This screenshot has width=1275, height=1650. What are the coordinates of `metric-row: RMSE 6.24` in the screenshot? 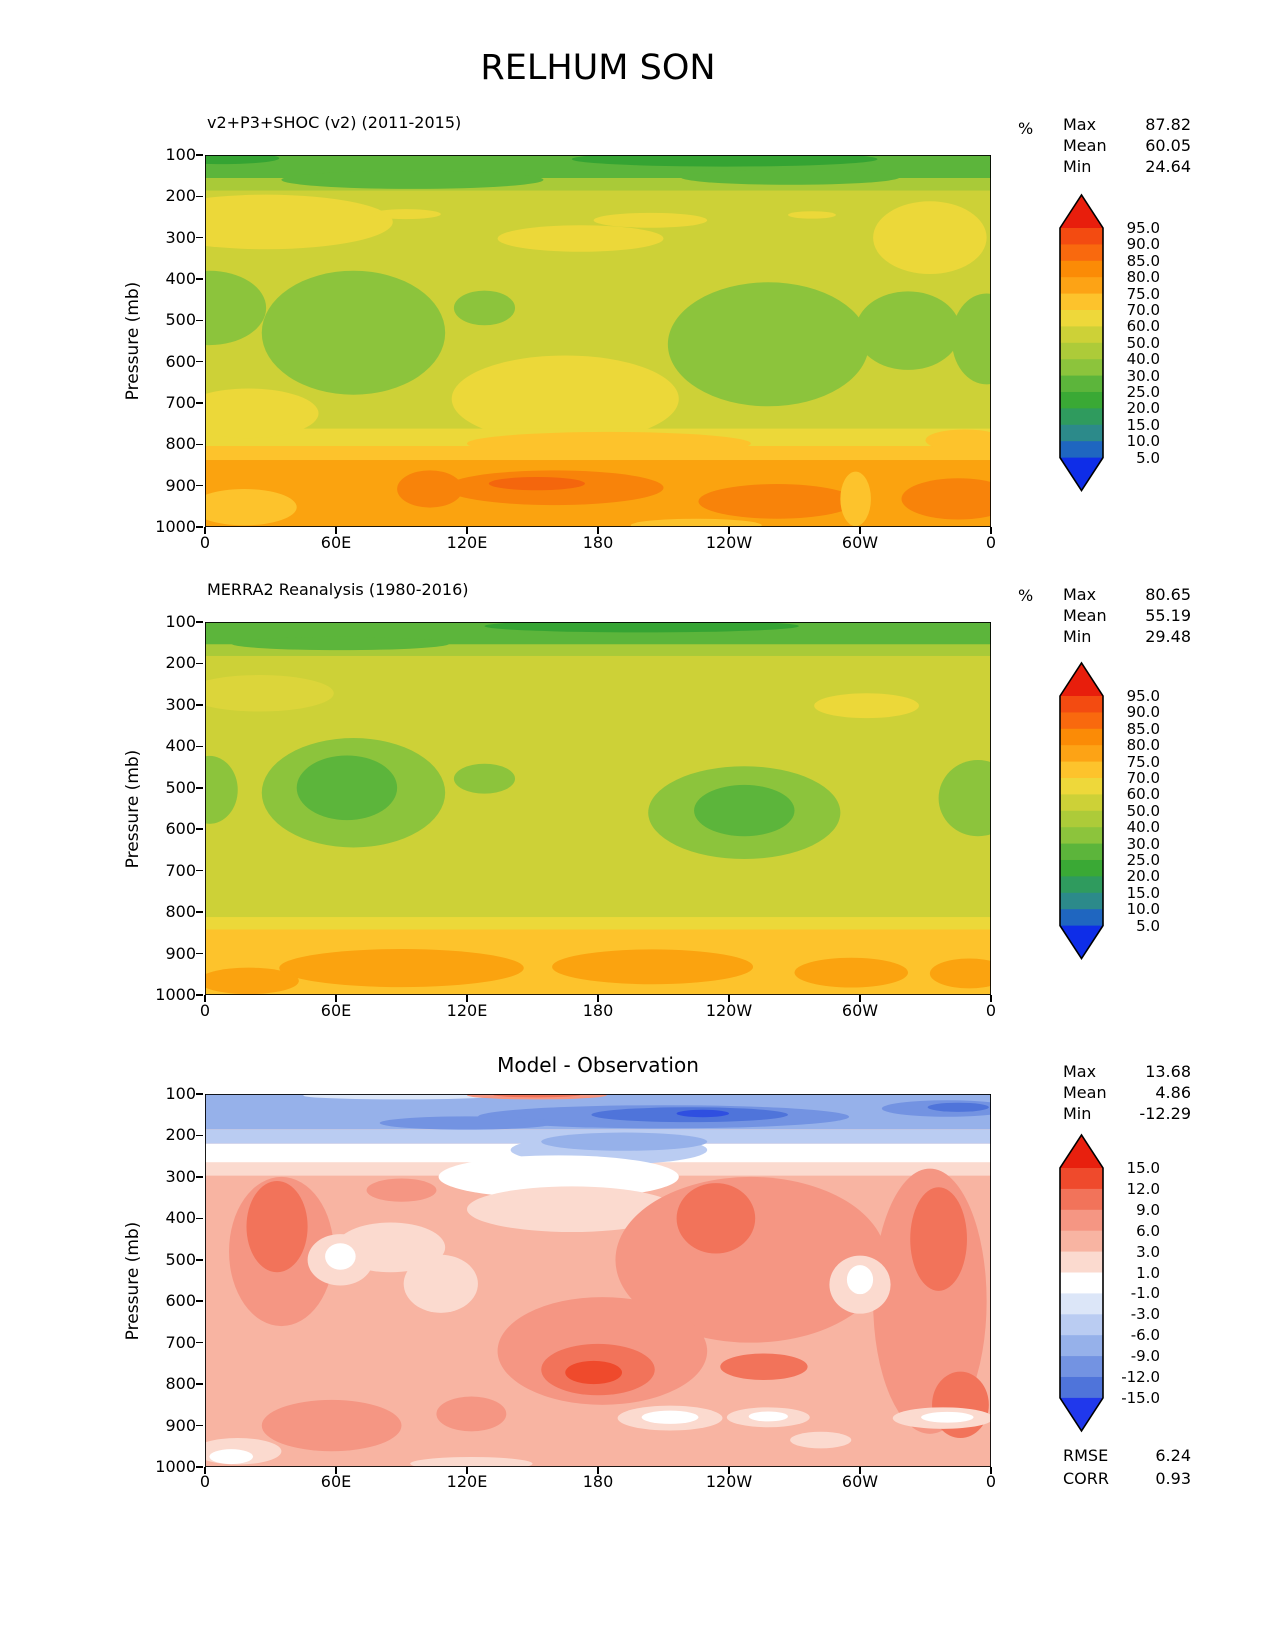 It's located at (1127, 1455).